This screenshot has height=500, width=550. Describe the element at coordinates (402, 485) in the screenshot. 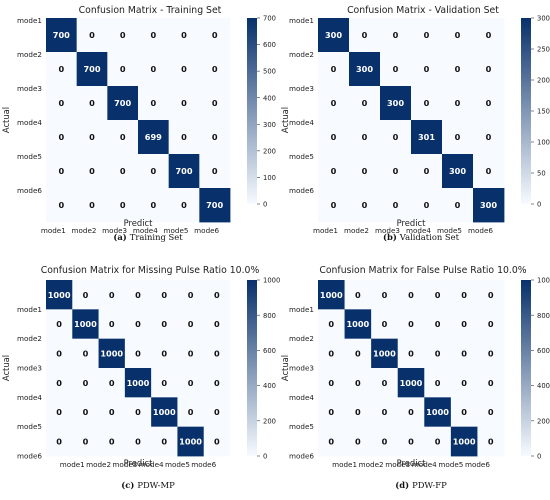

I see `caption-label: (d)` at that location.